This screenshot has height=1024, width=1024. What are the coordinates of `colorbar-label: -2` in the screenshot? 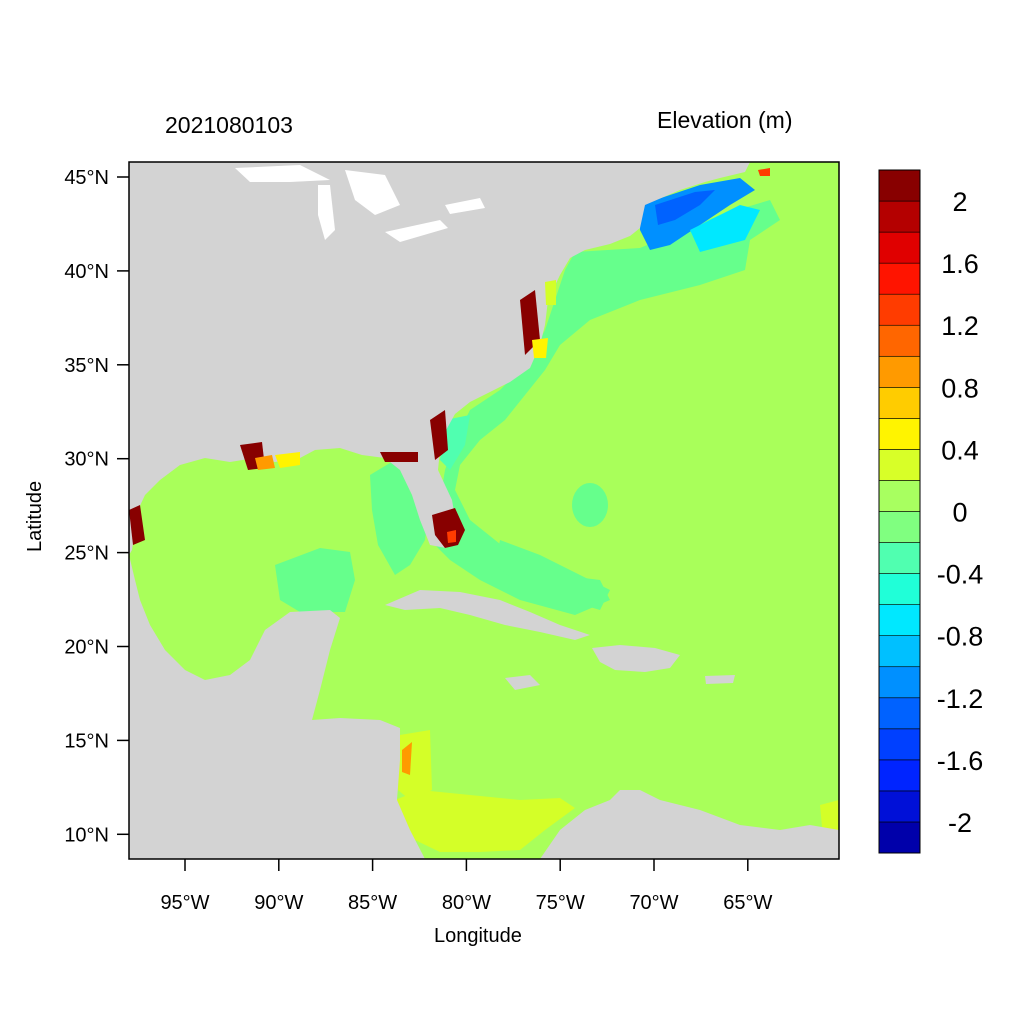 It's located at (960, 823).